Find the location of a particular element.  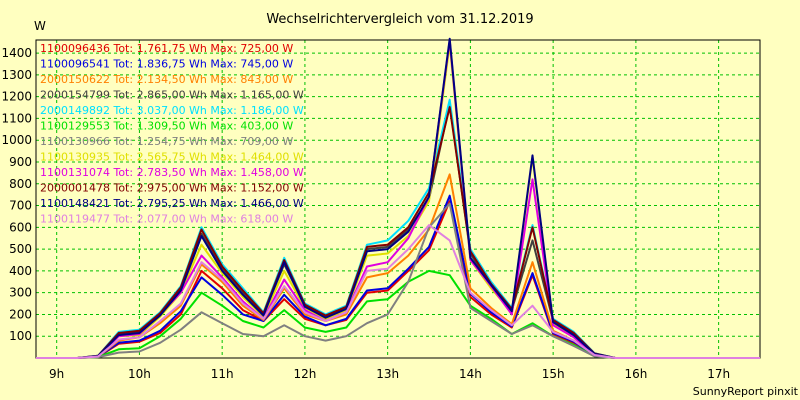

x-tick-label: 16h is located at coordinates (635, 374).